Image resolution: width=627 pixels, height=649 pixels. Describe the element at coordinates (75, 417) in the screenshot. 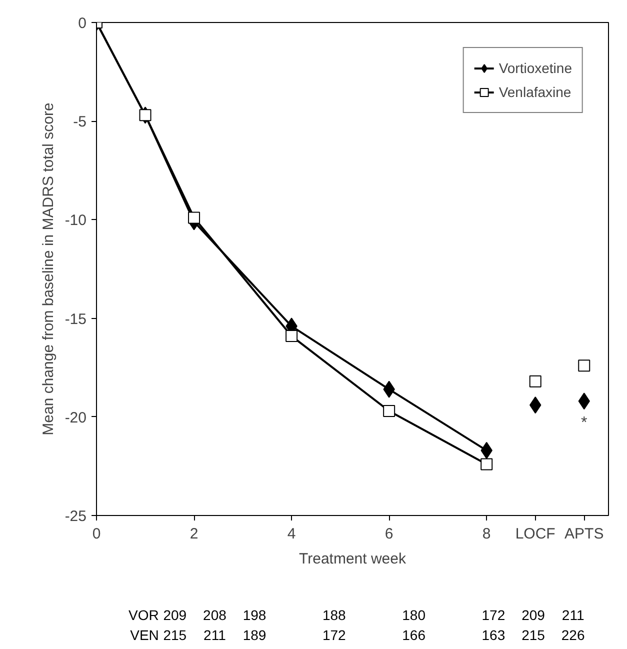

I see `y-tick-label: -20` at that location.